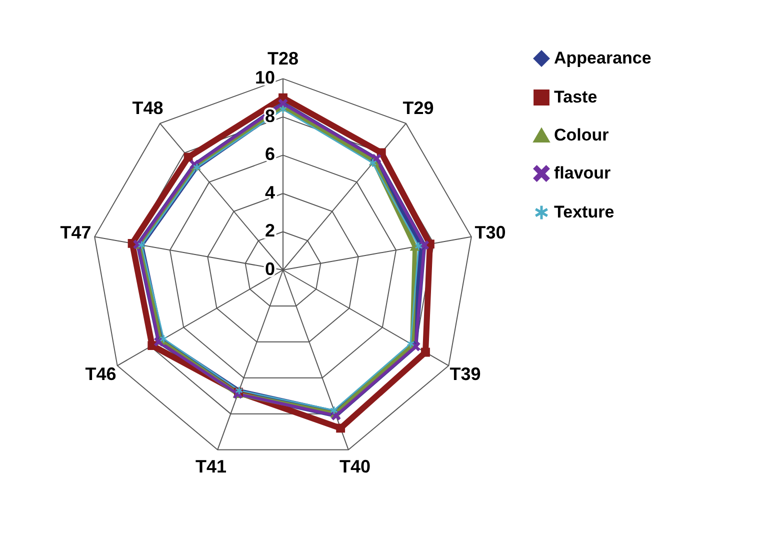 The width and height of the screenshot is (765, 557). Describe the element at coordinates (582, 135) in the screenshot. I see `legend-label: Colour` at that location.